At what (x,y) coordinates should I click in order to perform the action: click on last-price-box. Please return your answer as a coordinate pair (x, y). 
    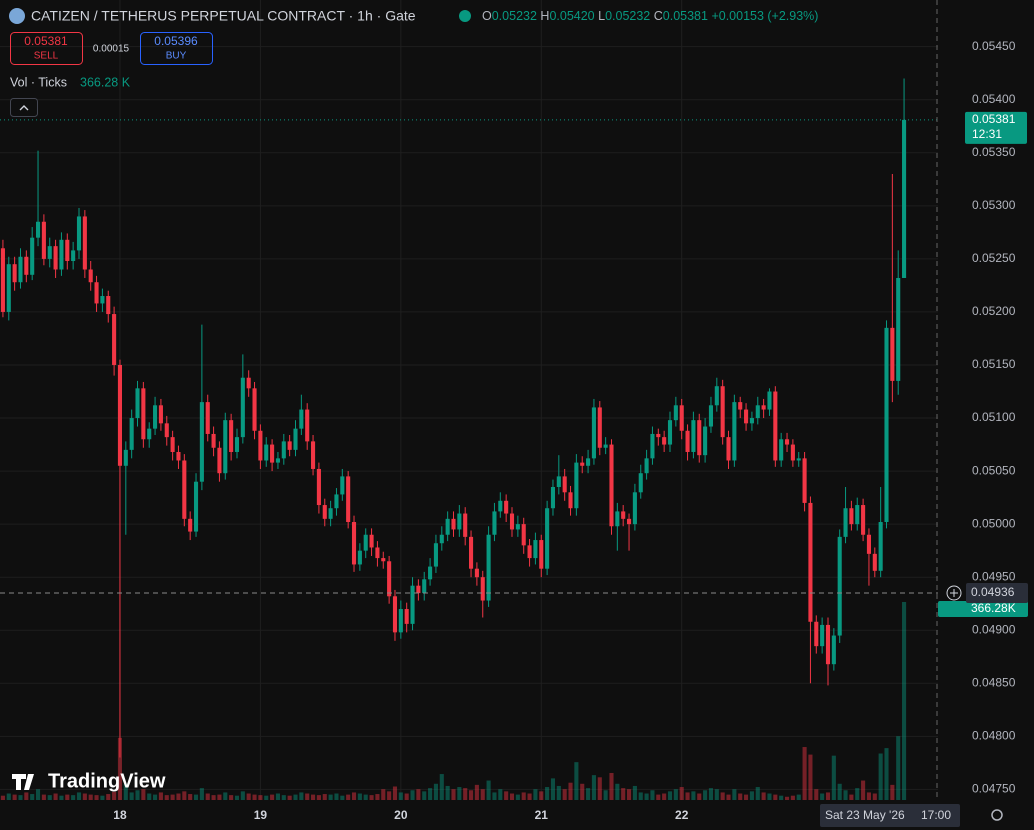
    Looking at the image, I should click on (996, 127).